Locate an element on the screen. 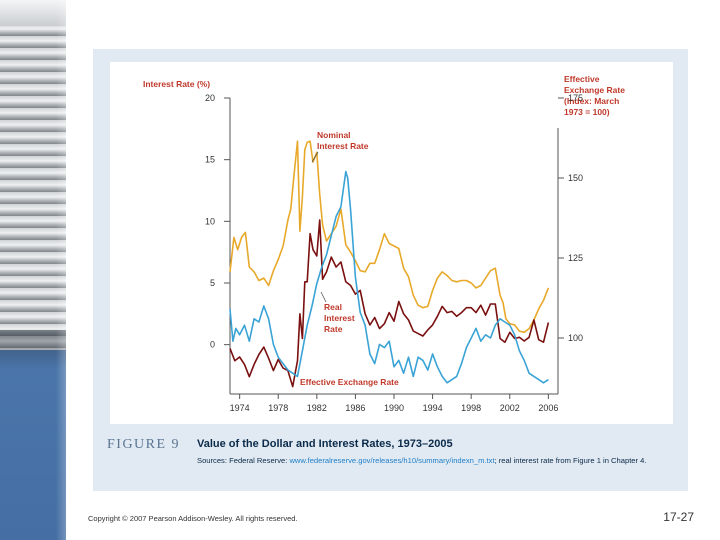 The width and height of the screenshot is (720, 540). left-axis-tick-label: 5 is located at coordinates (212, 283).